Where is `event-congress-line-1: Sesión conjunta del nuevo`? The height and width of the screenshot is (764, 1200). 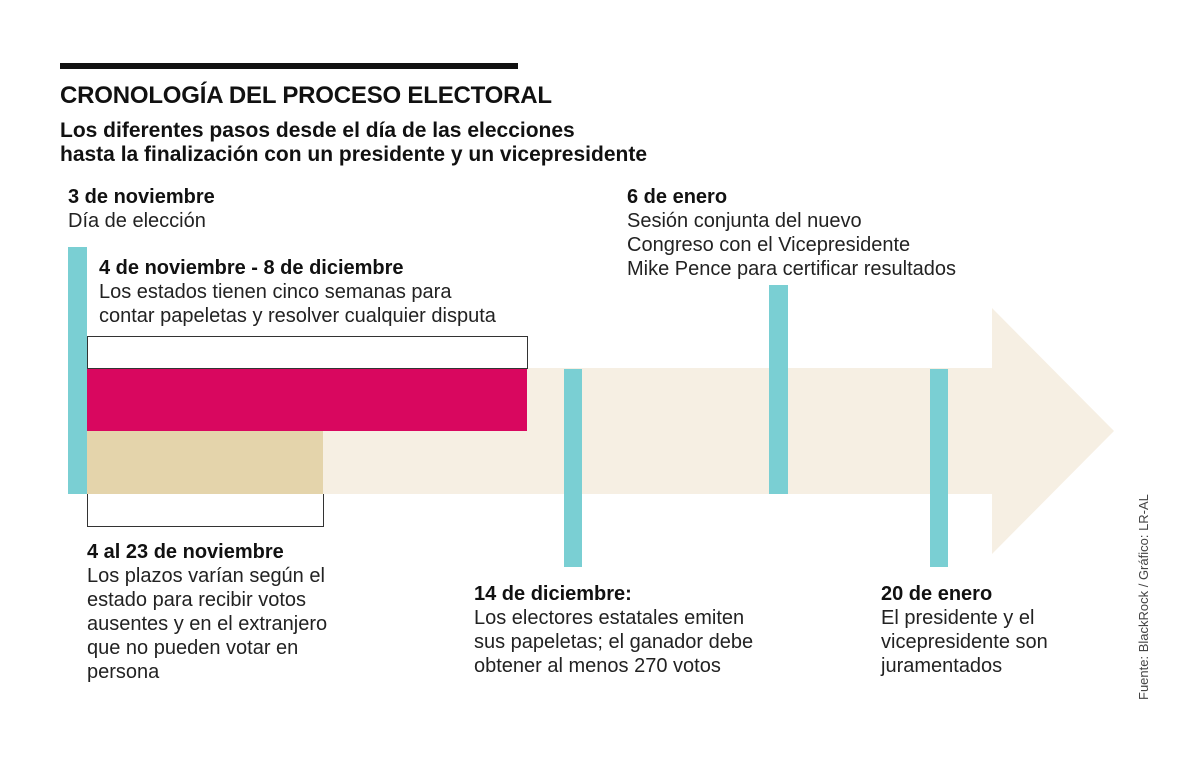
event-congress-line-1: Sesión conjunta del nuevo is located at coordinates (744, 221).